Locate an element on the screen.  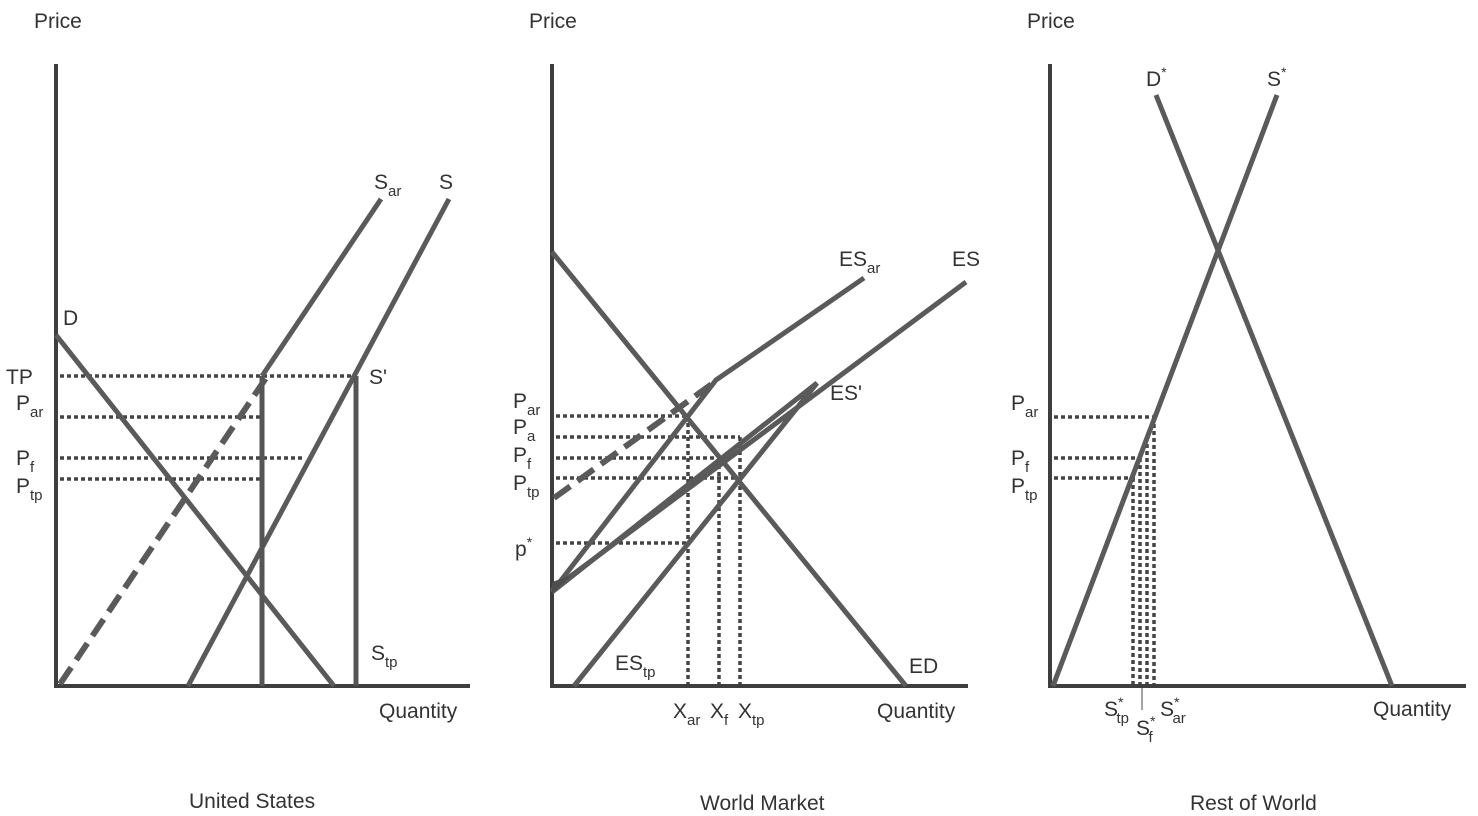
world-excess-demand-curve is located at coordinates (729, 469).